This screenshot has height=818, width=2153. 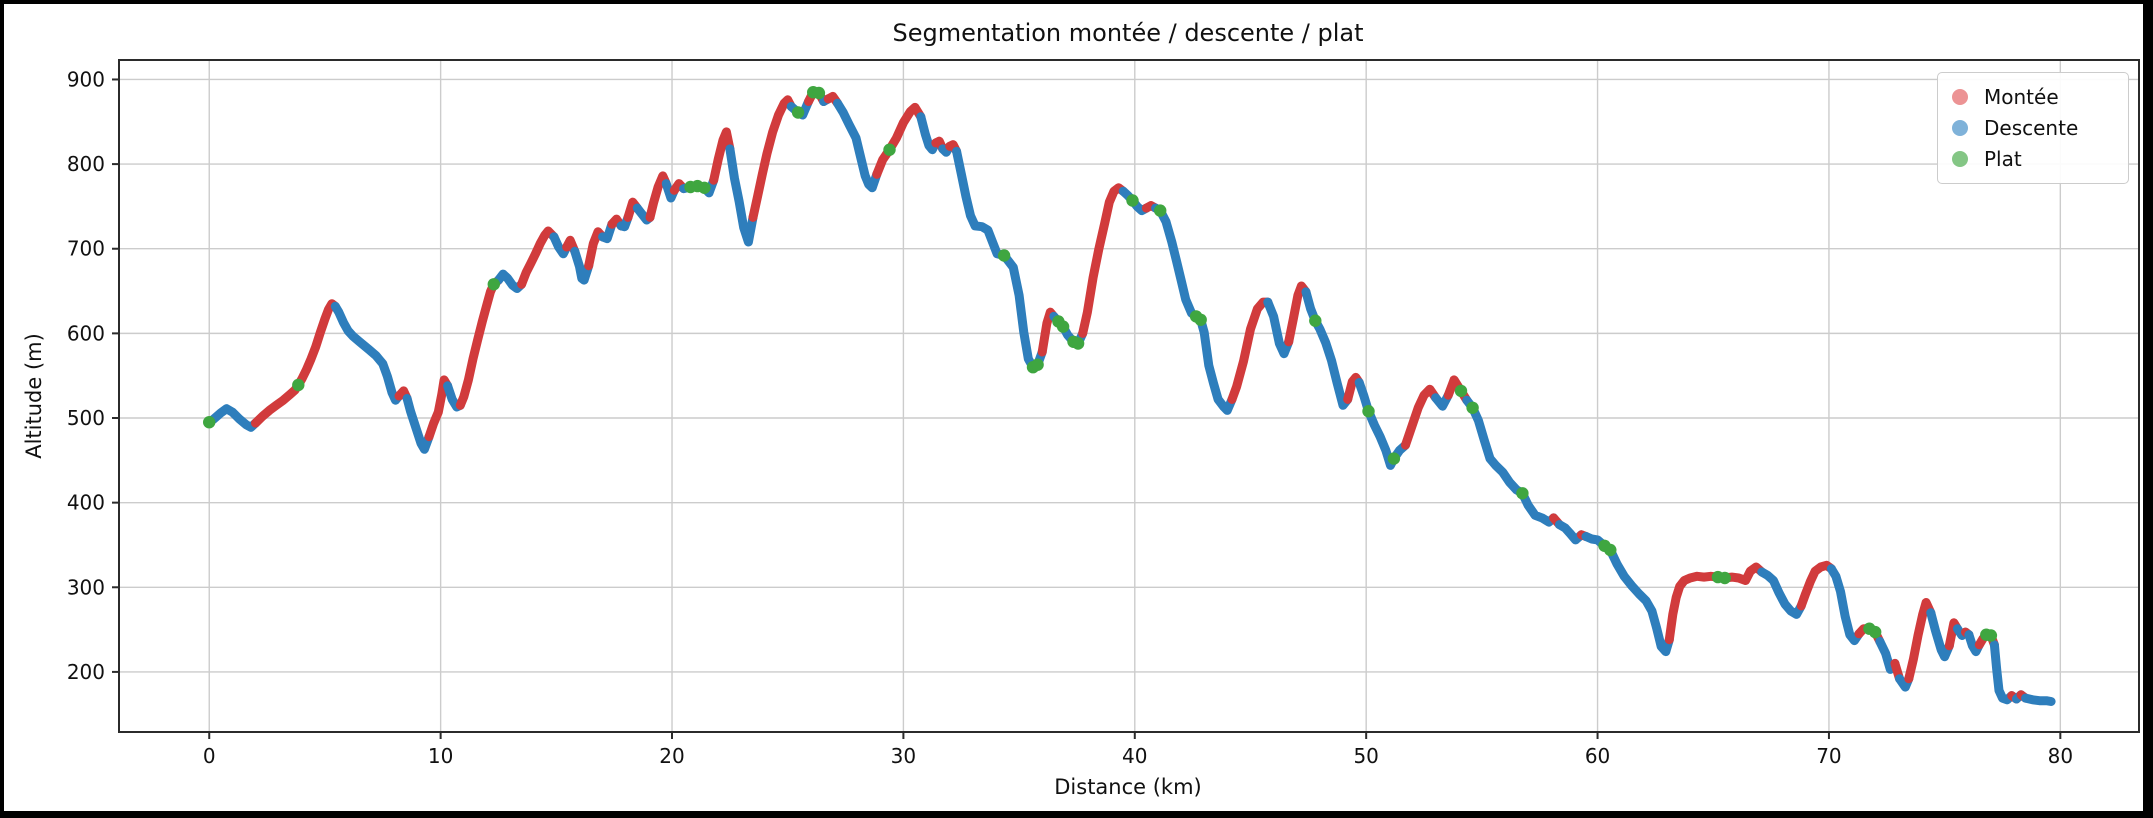 What do you see at coordinates (86, 249) in the screenshot?
I see `y-tick-label: 700` at bounding box center [86, 249].